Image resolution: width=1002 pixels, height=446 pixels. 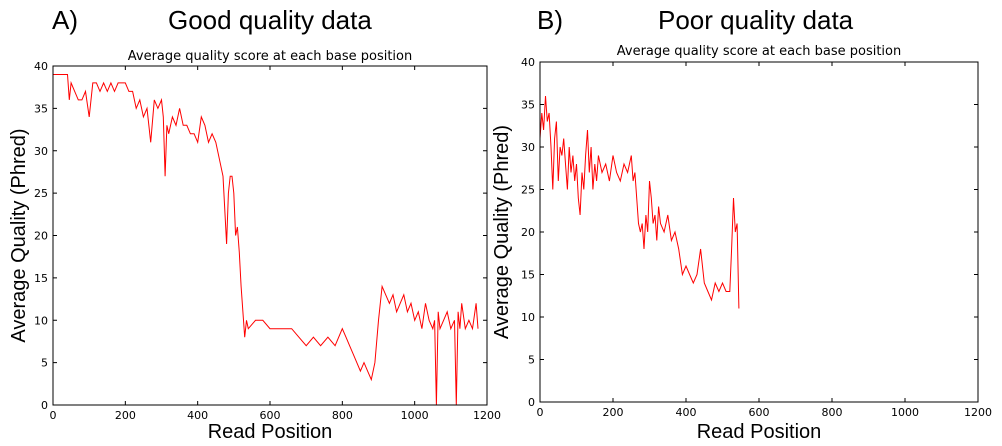 I want to click on chart-a-ytick-label: 35, so click(x=41, y=108).